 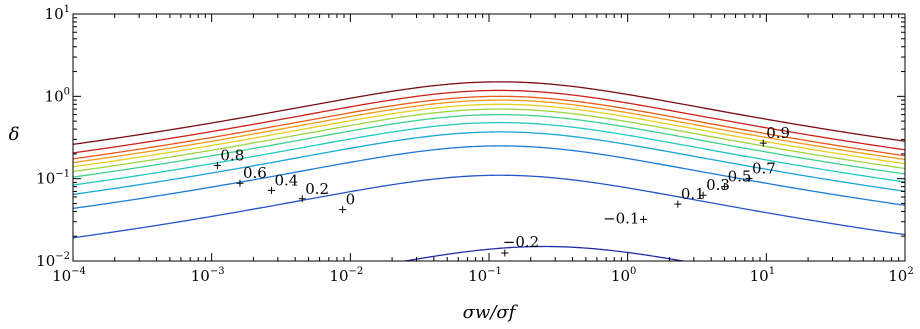 I want to click on y-tick-label-2: 10⁰, so click(x=57, y=95).